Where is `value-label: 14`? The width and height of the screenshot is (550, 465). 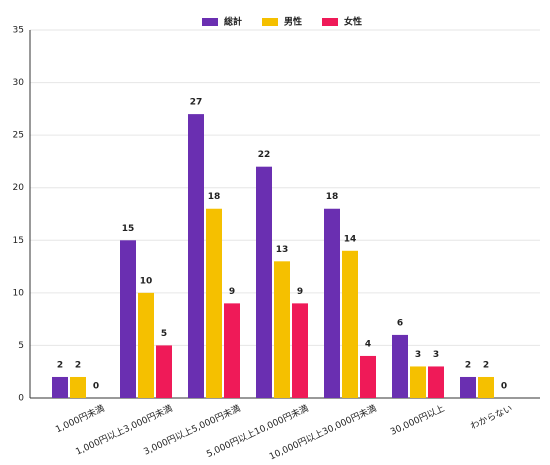 value-label: 14 is located at coordinates (350, 239).